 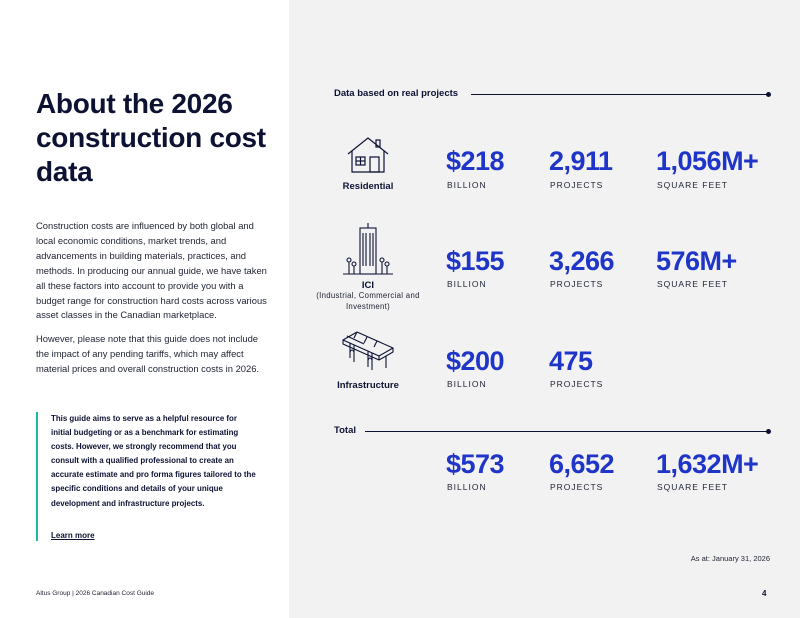 What do you see at coordinates (467, 284) in the screenshot?
I see `ici-unit-billion: BILLION` at bounding box center [467, 284].